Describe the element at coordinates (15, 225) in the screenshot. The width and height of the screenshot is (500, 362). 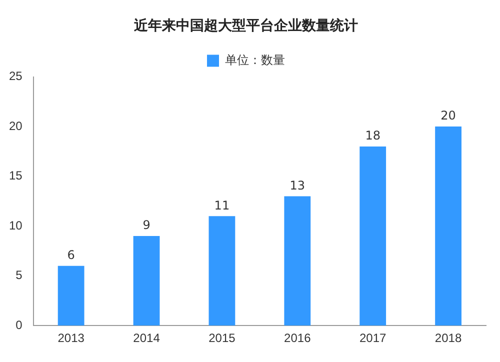
I see `y-tick-label: 10` at that location.